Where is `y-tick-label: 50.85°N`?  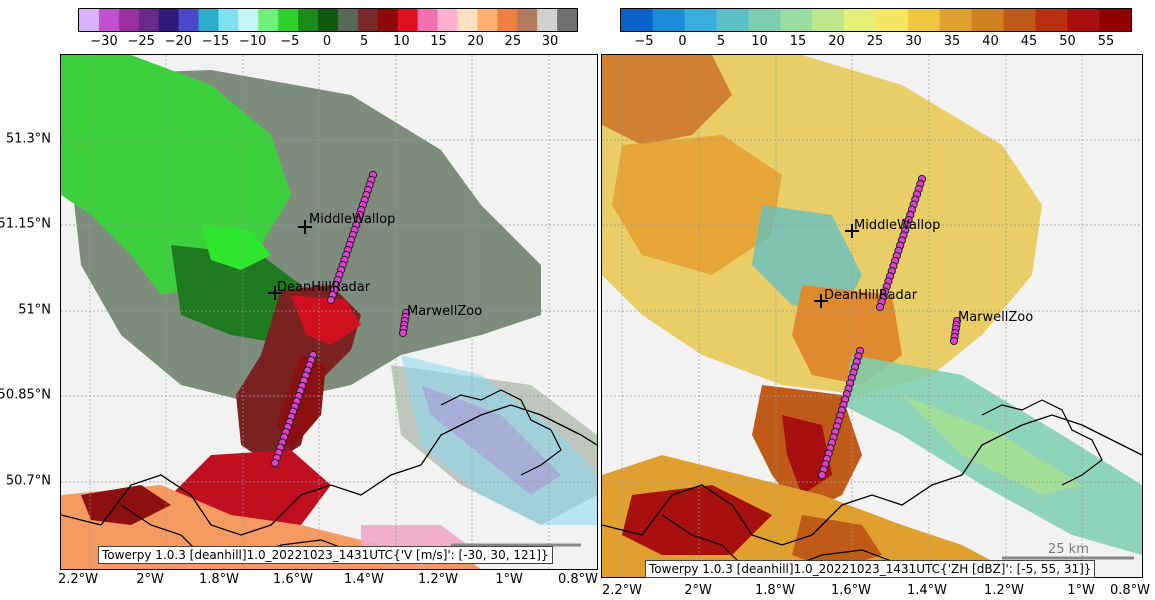
y-tick-label: 50.85°N is located at coordinates (25, 395).